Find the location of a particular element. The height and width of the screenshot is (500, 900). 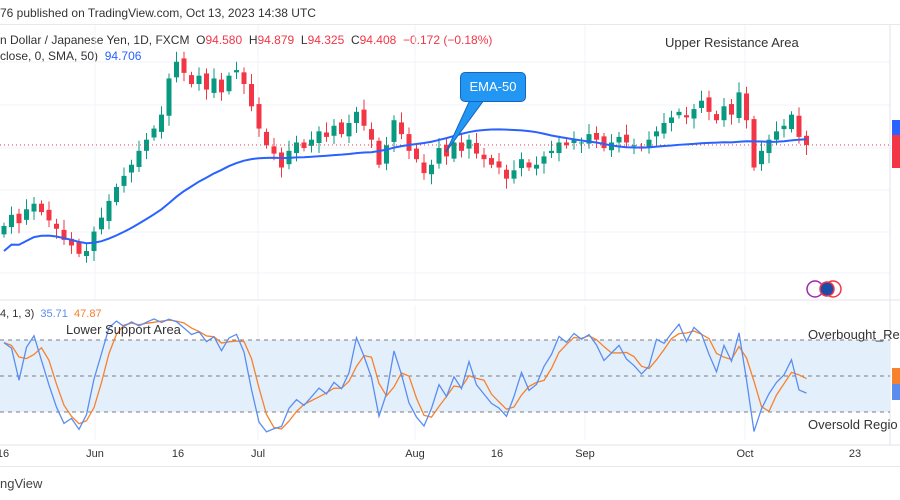

time-axis-label: Jun is located at coordinates (95, 454).